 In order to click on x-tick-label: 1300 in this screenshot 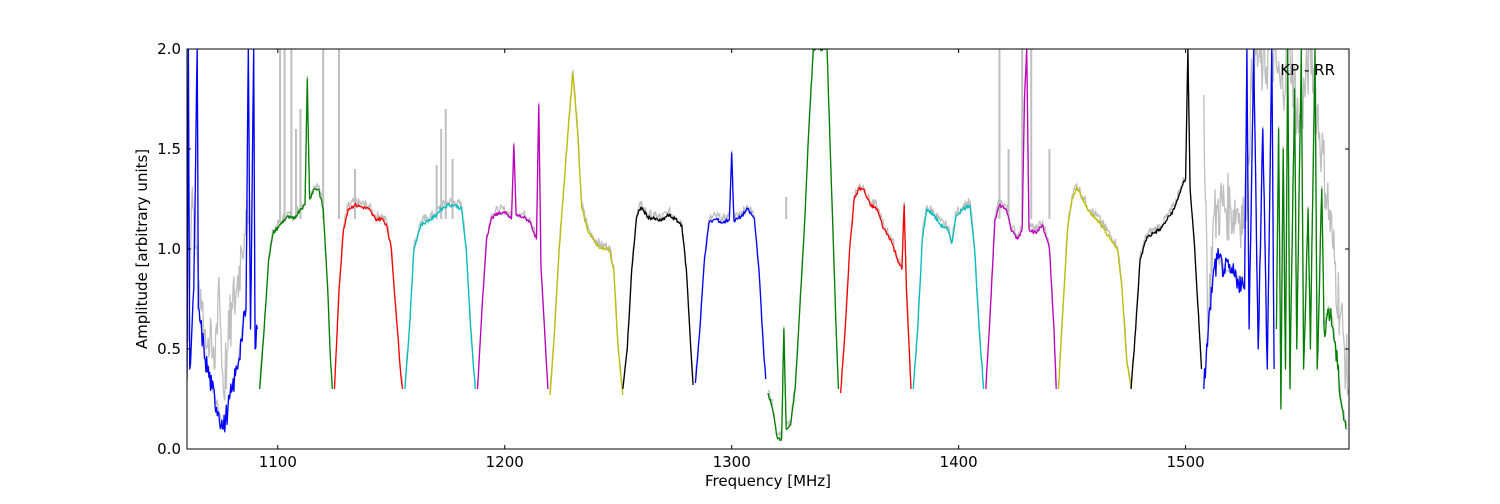, I will do `click(732, 462)`.